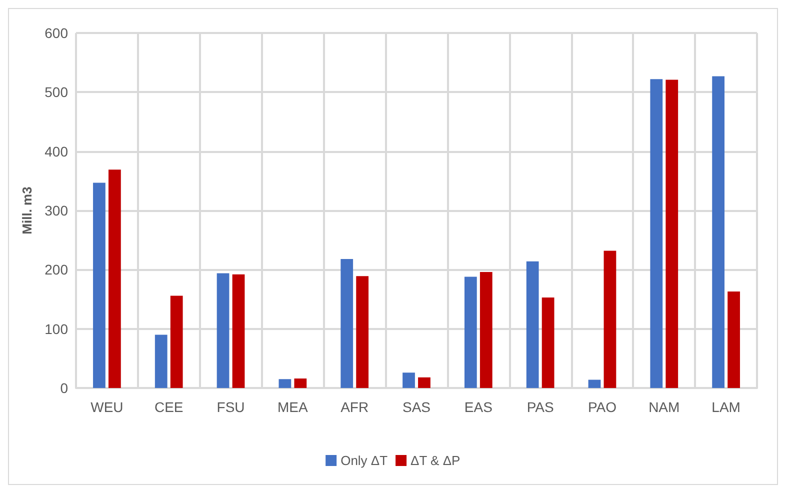 The width and height of the screenshot is (786, 493). What do you see at coordinates (416, 407) in the screenshot?
I see `x-tick-label: SAS` at bounding box center [416, 407].